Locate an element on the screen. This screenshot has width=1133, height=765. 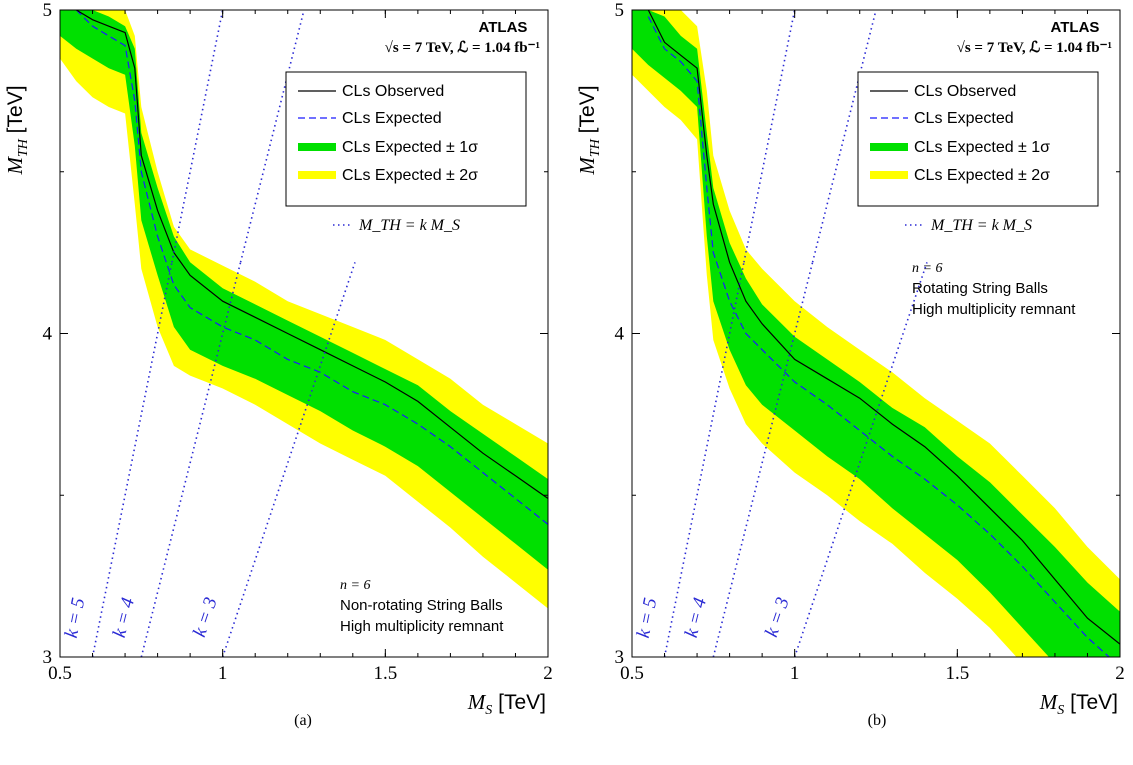
panel-label: (a) is located at coordinates (303, 720).